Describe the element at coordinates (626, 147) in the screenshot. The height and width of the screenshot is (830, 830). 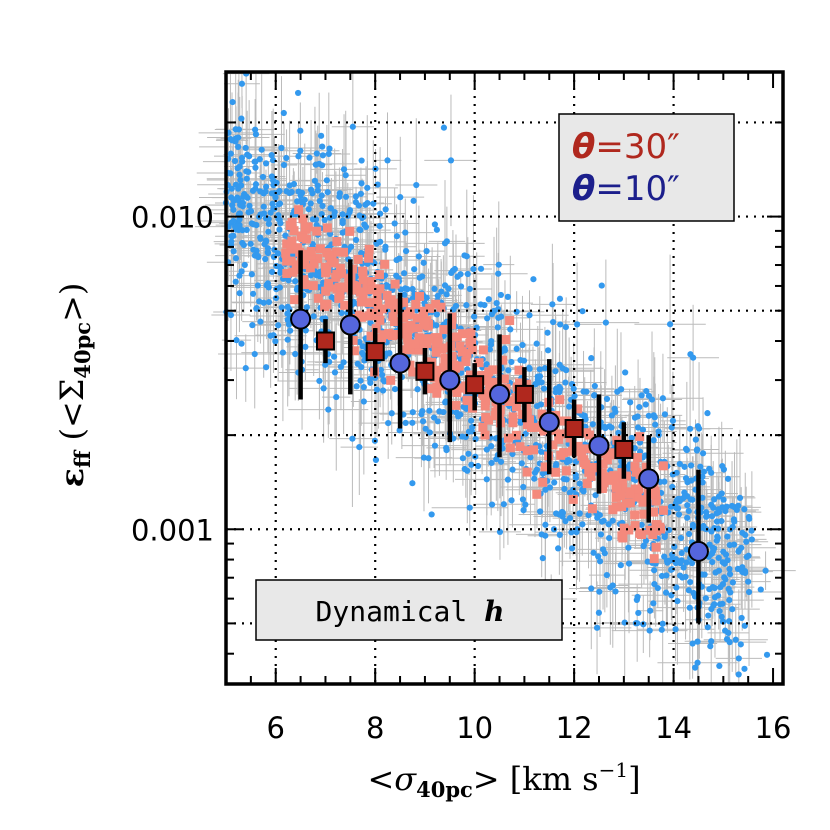
I see `legend-entry-30: θ=30″` at that location.